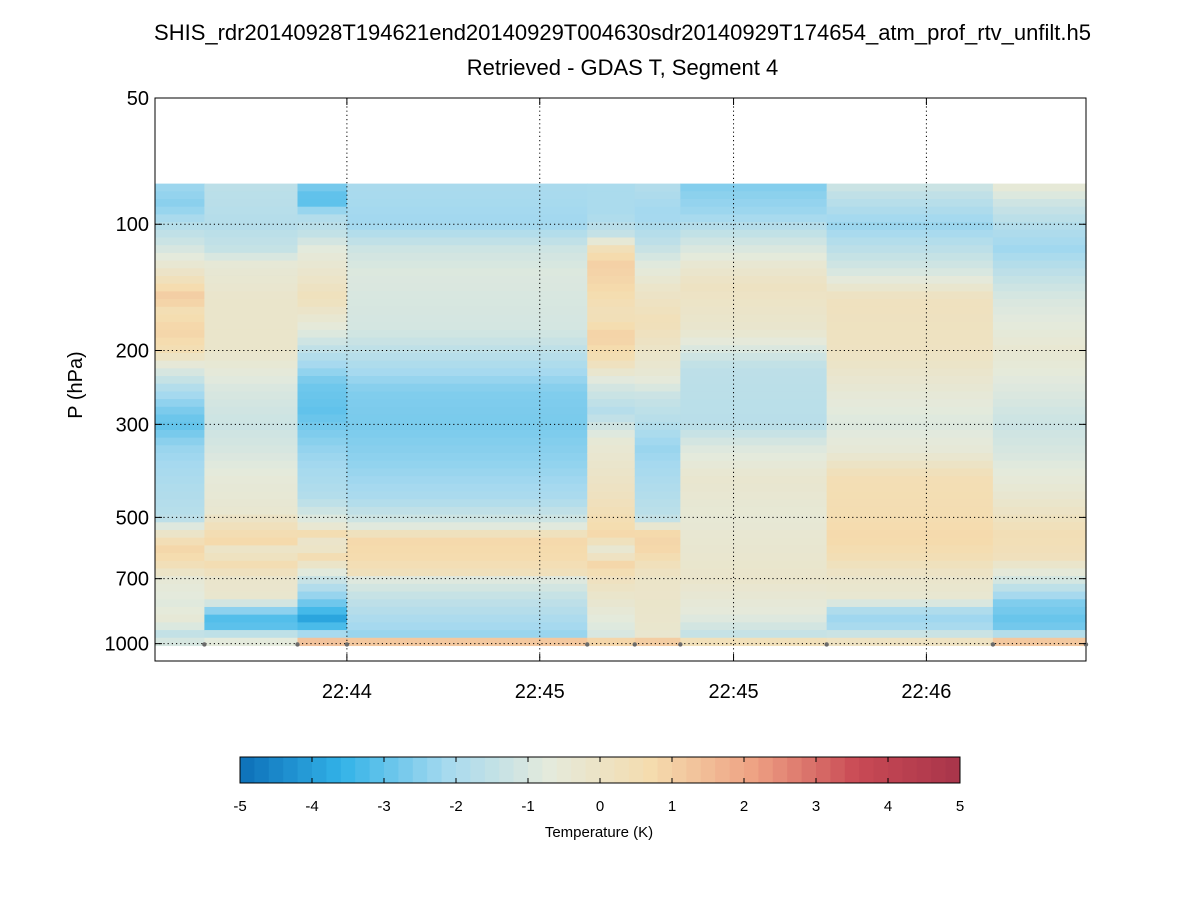  Describe the element at coordinates (622, 67) in the screenshot. I see `chart-subtitle: Retrieved - GDAS T, Segment 4` at that location.